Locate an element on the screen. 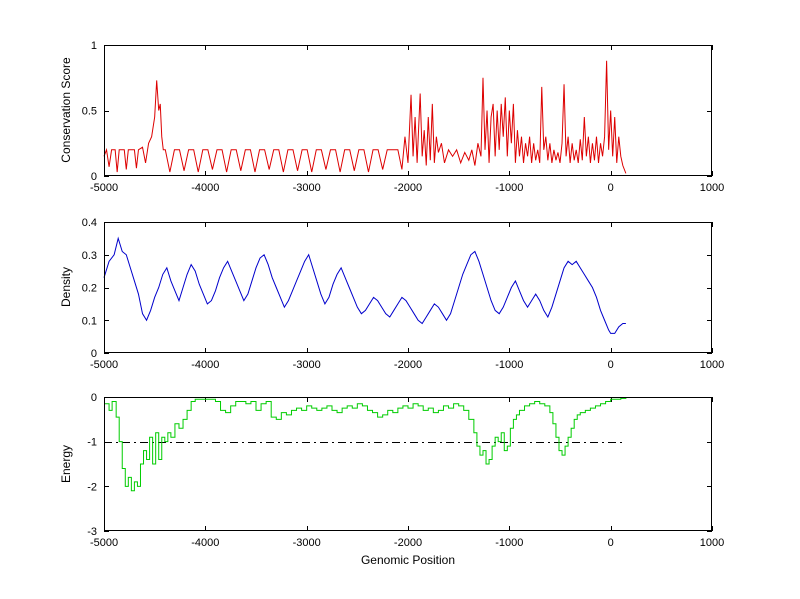 The image size is (800, 599). y-tick-label: 0.2 is located at coordinates (89, 289).